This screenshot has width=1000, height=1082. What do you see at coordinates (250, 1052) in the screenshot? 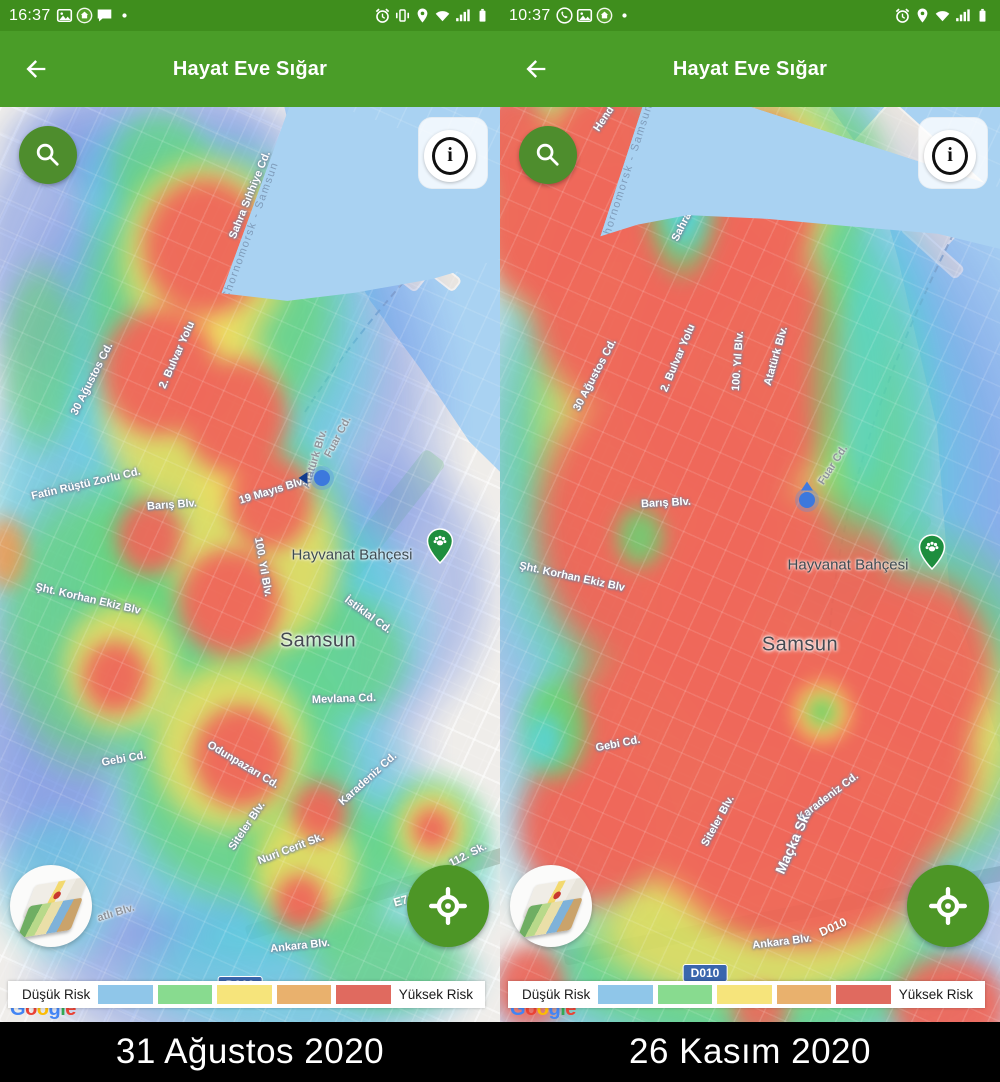
I see `date-caption: 31 Ağustos 2020` at bounding box center [250, 1052].